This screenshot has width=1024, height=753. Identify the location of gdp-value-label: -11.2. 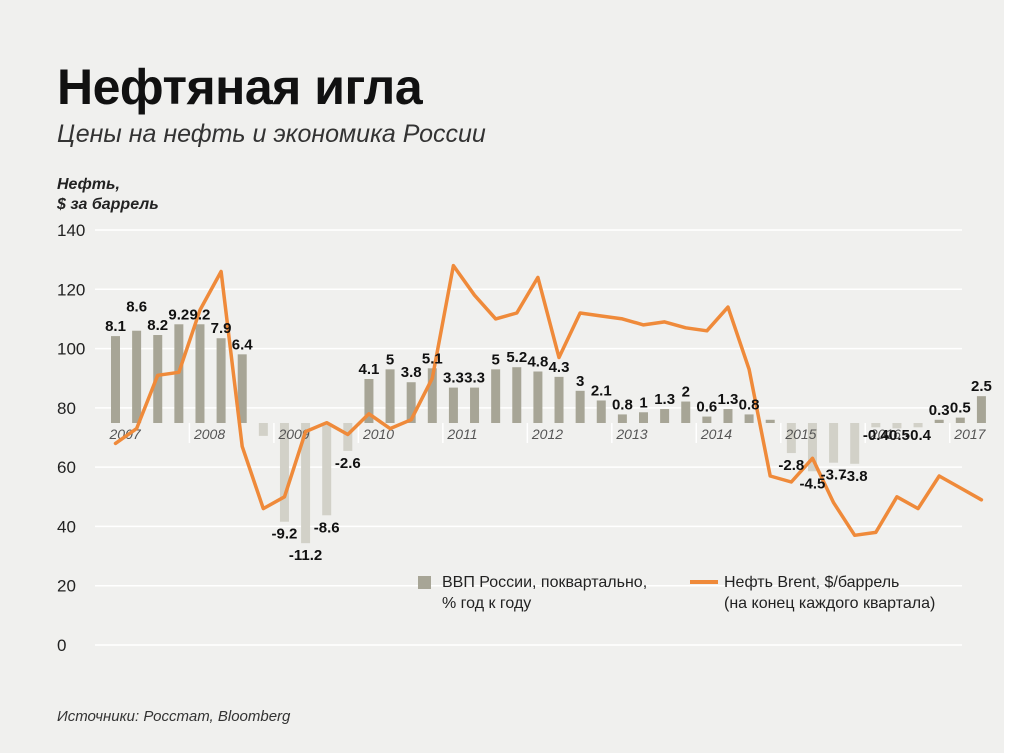
(305, 555).